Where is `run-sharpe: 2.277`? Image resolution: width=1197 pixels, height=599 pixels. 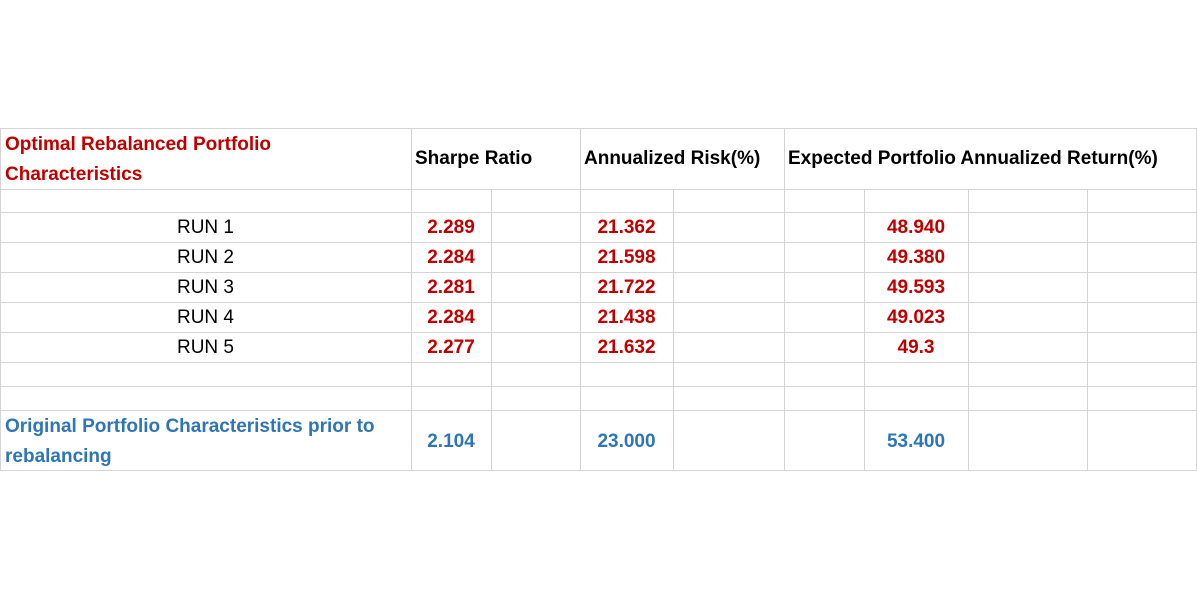
run-sharpe: 2.277 is located at coordinates (451, 347).